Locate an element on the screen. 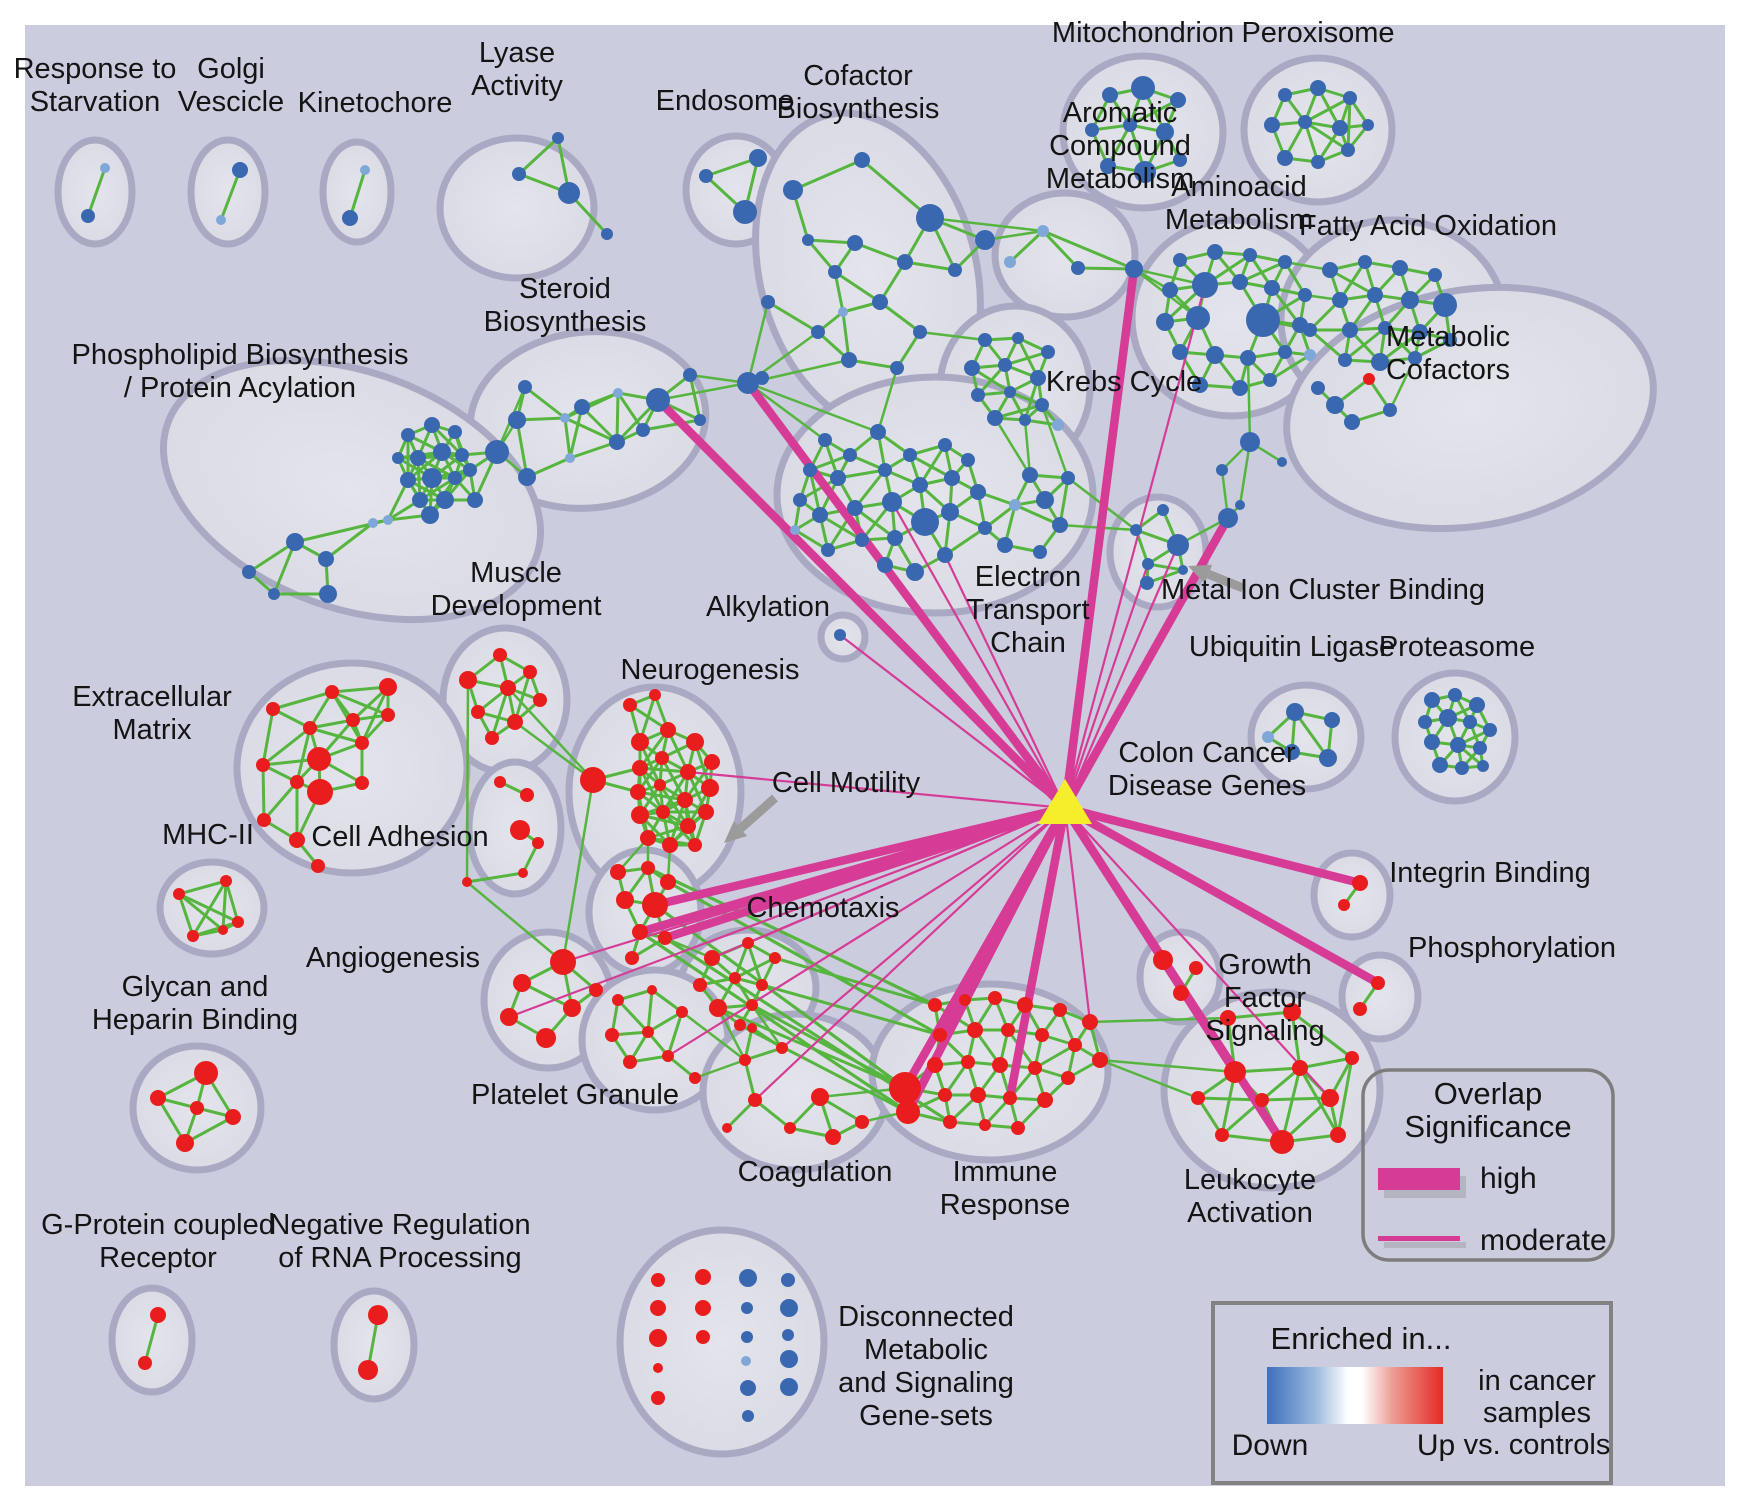 This screenshot has height=1507, width=1750. g-protein-coupled-receptor-label: G-Protein coupled is located at coordinates (158, 1225).